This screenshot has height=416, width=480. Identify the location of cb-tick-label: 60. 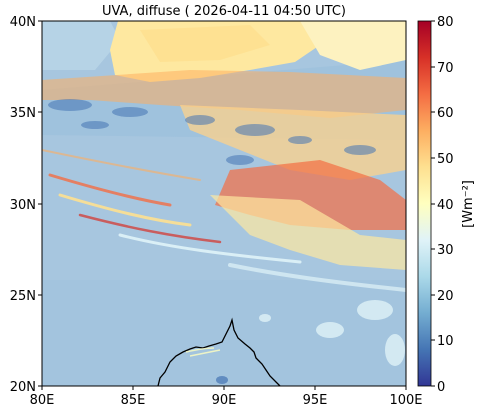
(445, 113).